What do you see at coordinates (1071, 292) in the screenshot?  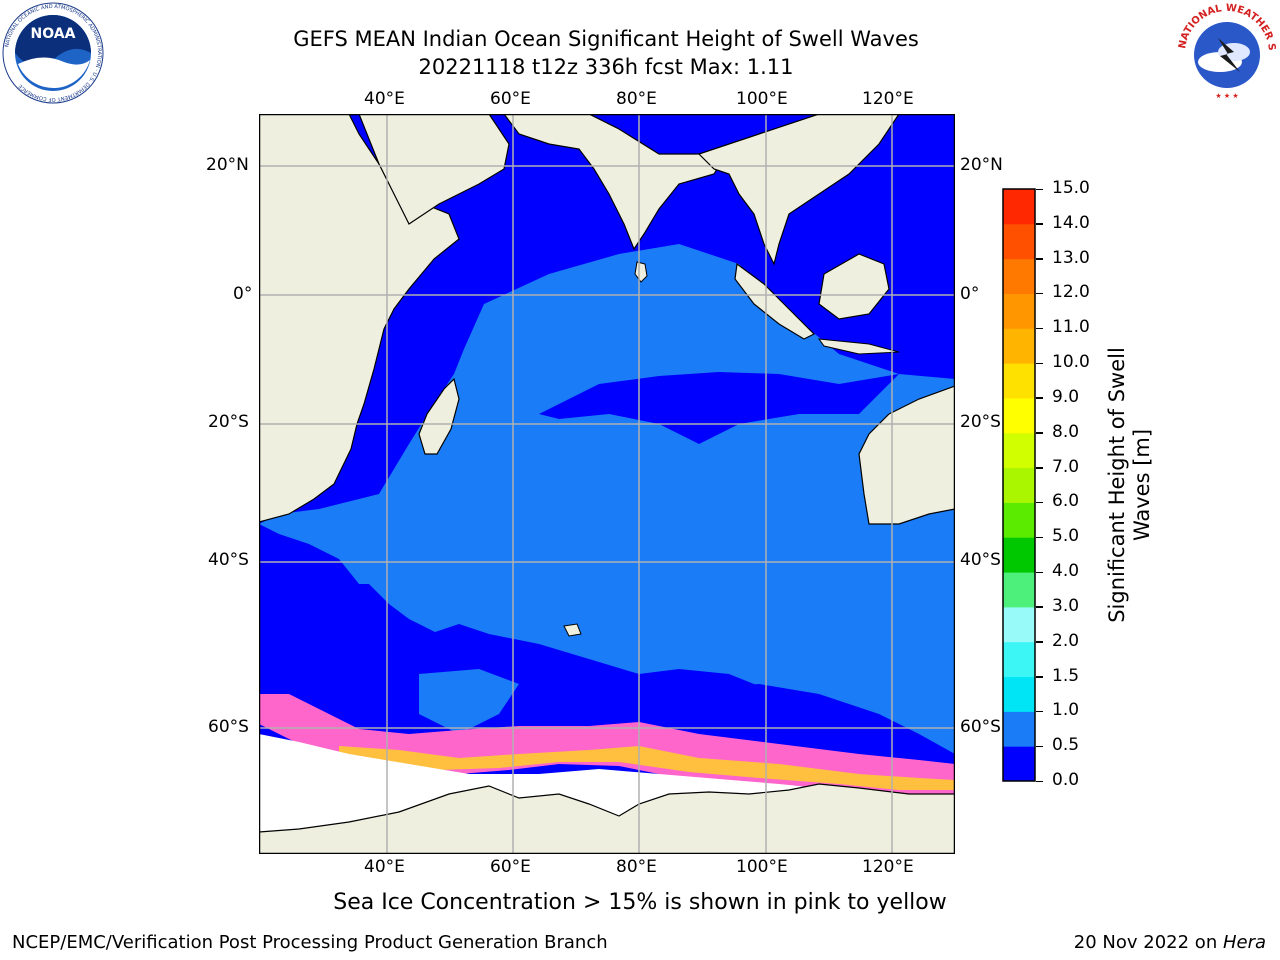 I see `colorbar-tick-label: 12.0` at bounding box center [1071, 292].